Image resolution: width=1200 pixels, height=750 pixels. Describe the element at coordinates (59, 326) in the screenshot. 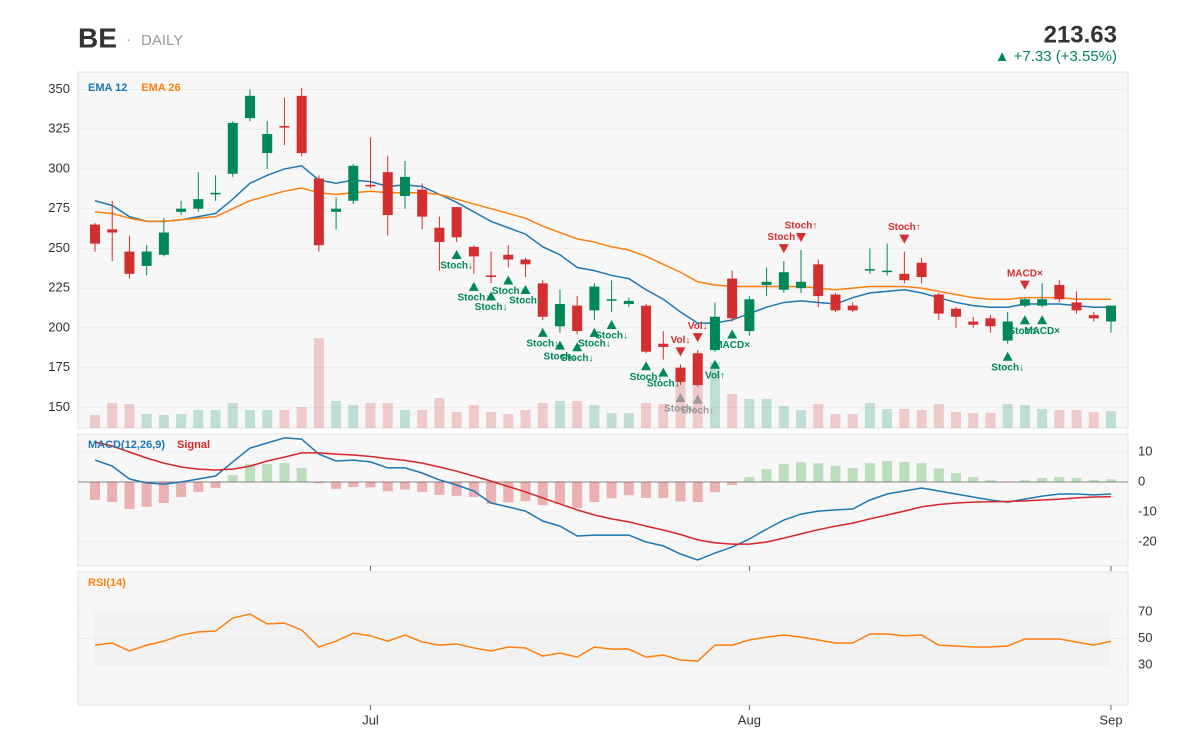

I see `y-tick-label: 200` at that location.